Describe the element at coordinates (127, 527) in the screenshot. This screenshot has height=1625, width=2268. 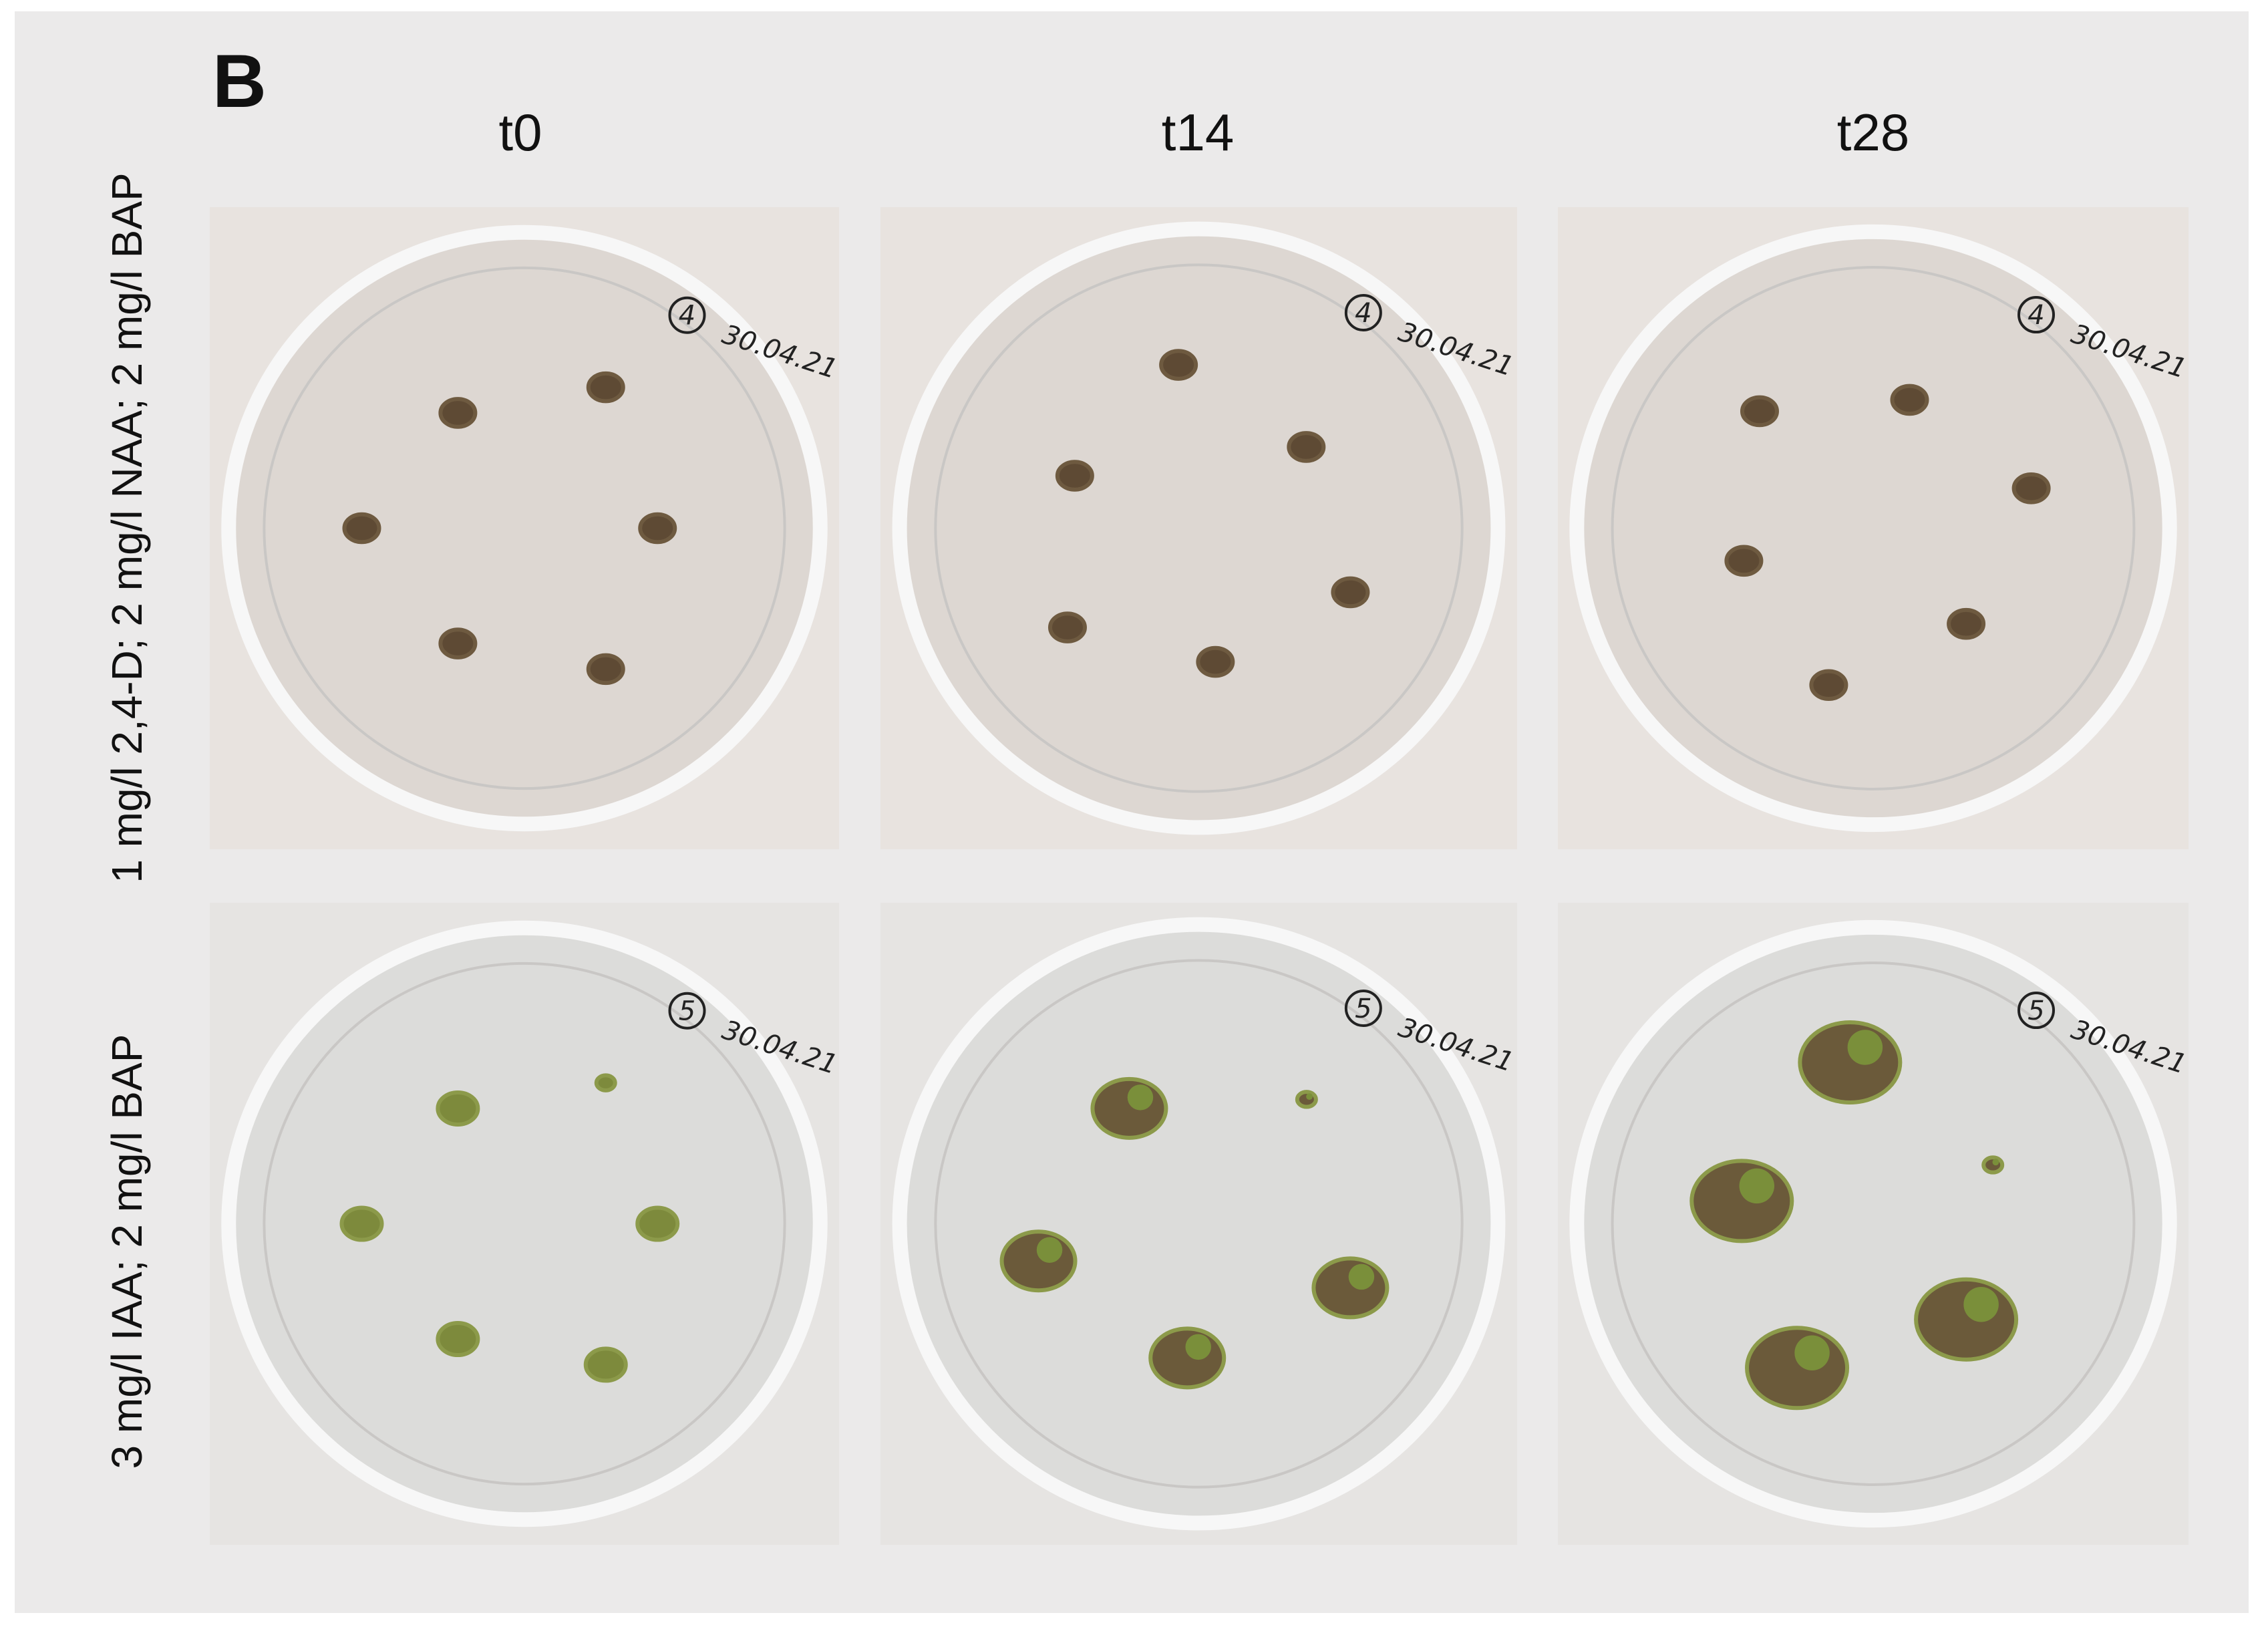
I see `row-label: 1 mg/l 2,4-D; 2 mg/l NAA; 2 mg/l BAP` at that location.